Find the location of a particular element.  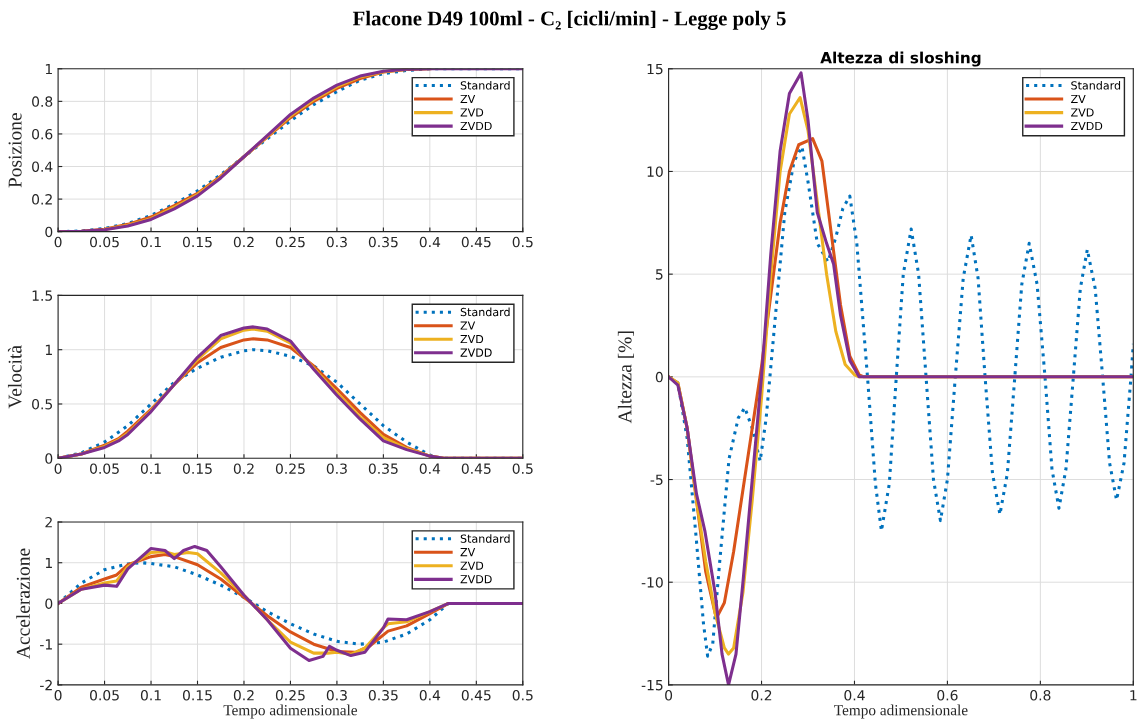

y-tick-label: 5 is located at coordinates (659, 274).